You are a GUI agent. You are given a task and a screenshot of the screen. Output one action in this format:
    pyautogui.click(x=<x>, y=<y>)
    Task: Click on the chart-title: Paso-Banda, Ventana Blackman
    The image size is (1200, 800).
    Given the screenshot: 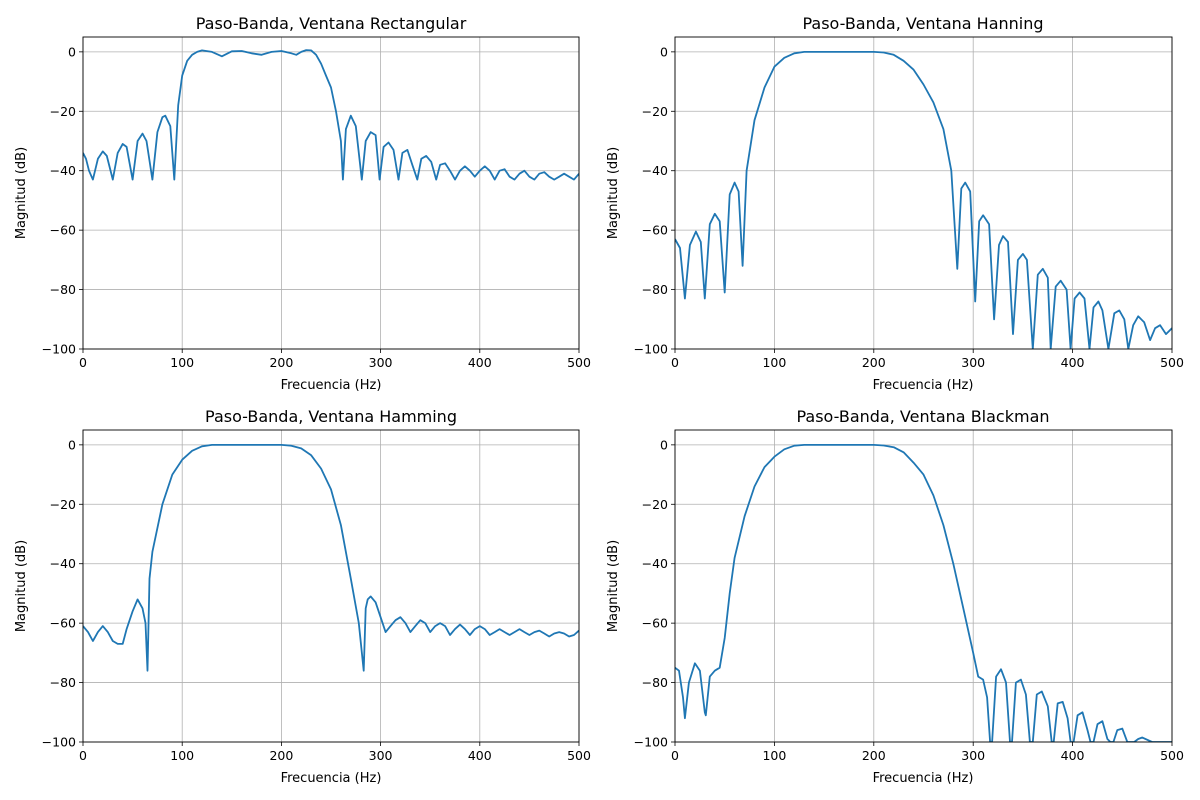 What is the action you would take?
    pyautogui.click(x=922, y=416)
    